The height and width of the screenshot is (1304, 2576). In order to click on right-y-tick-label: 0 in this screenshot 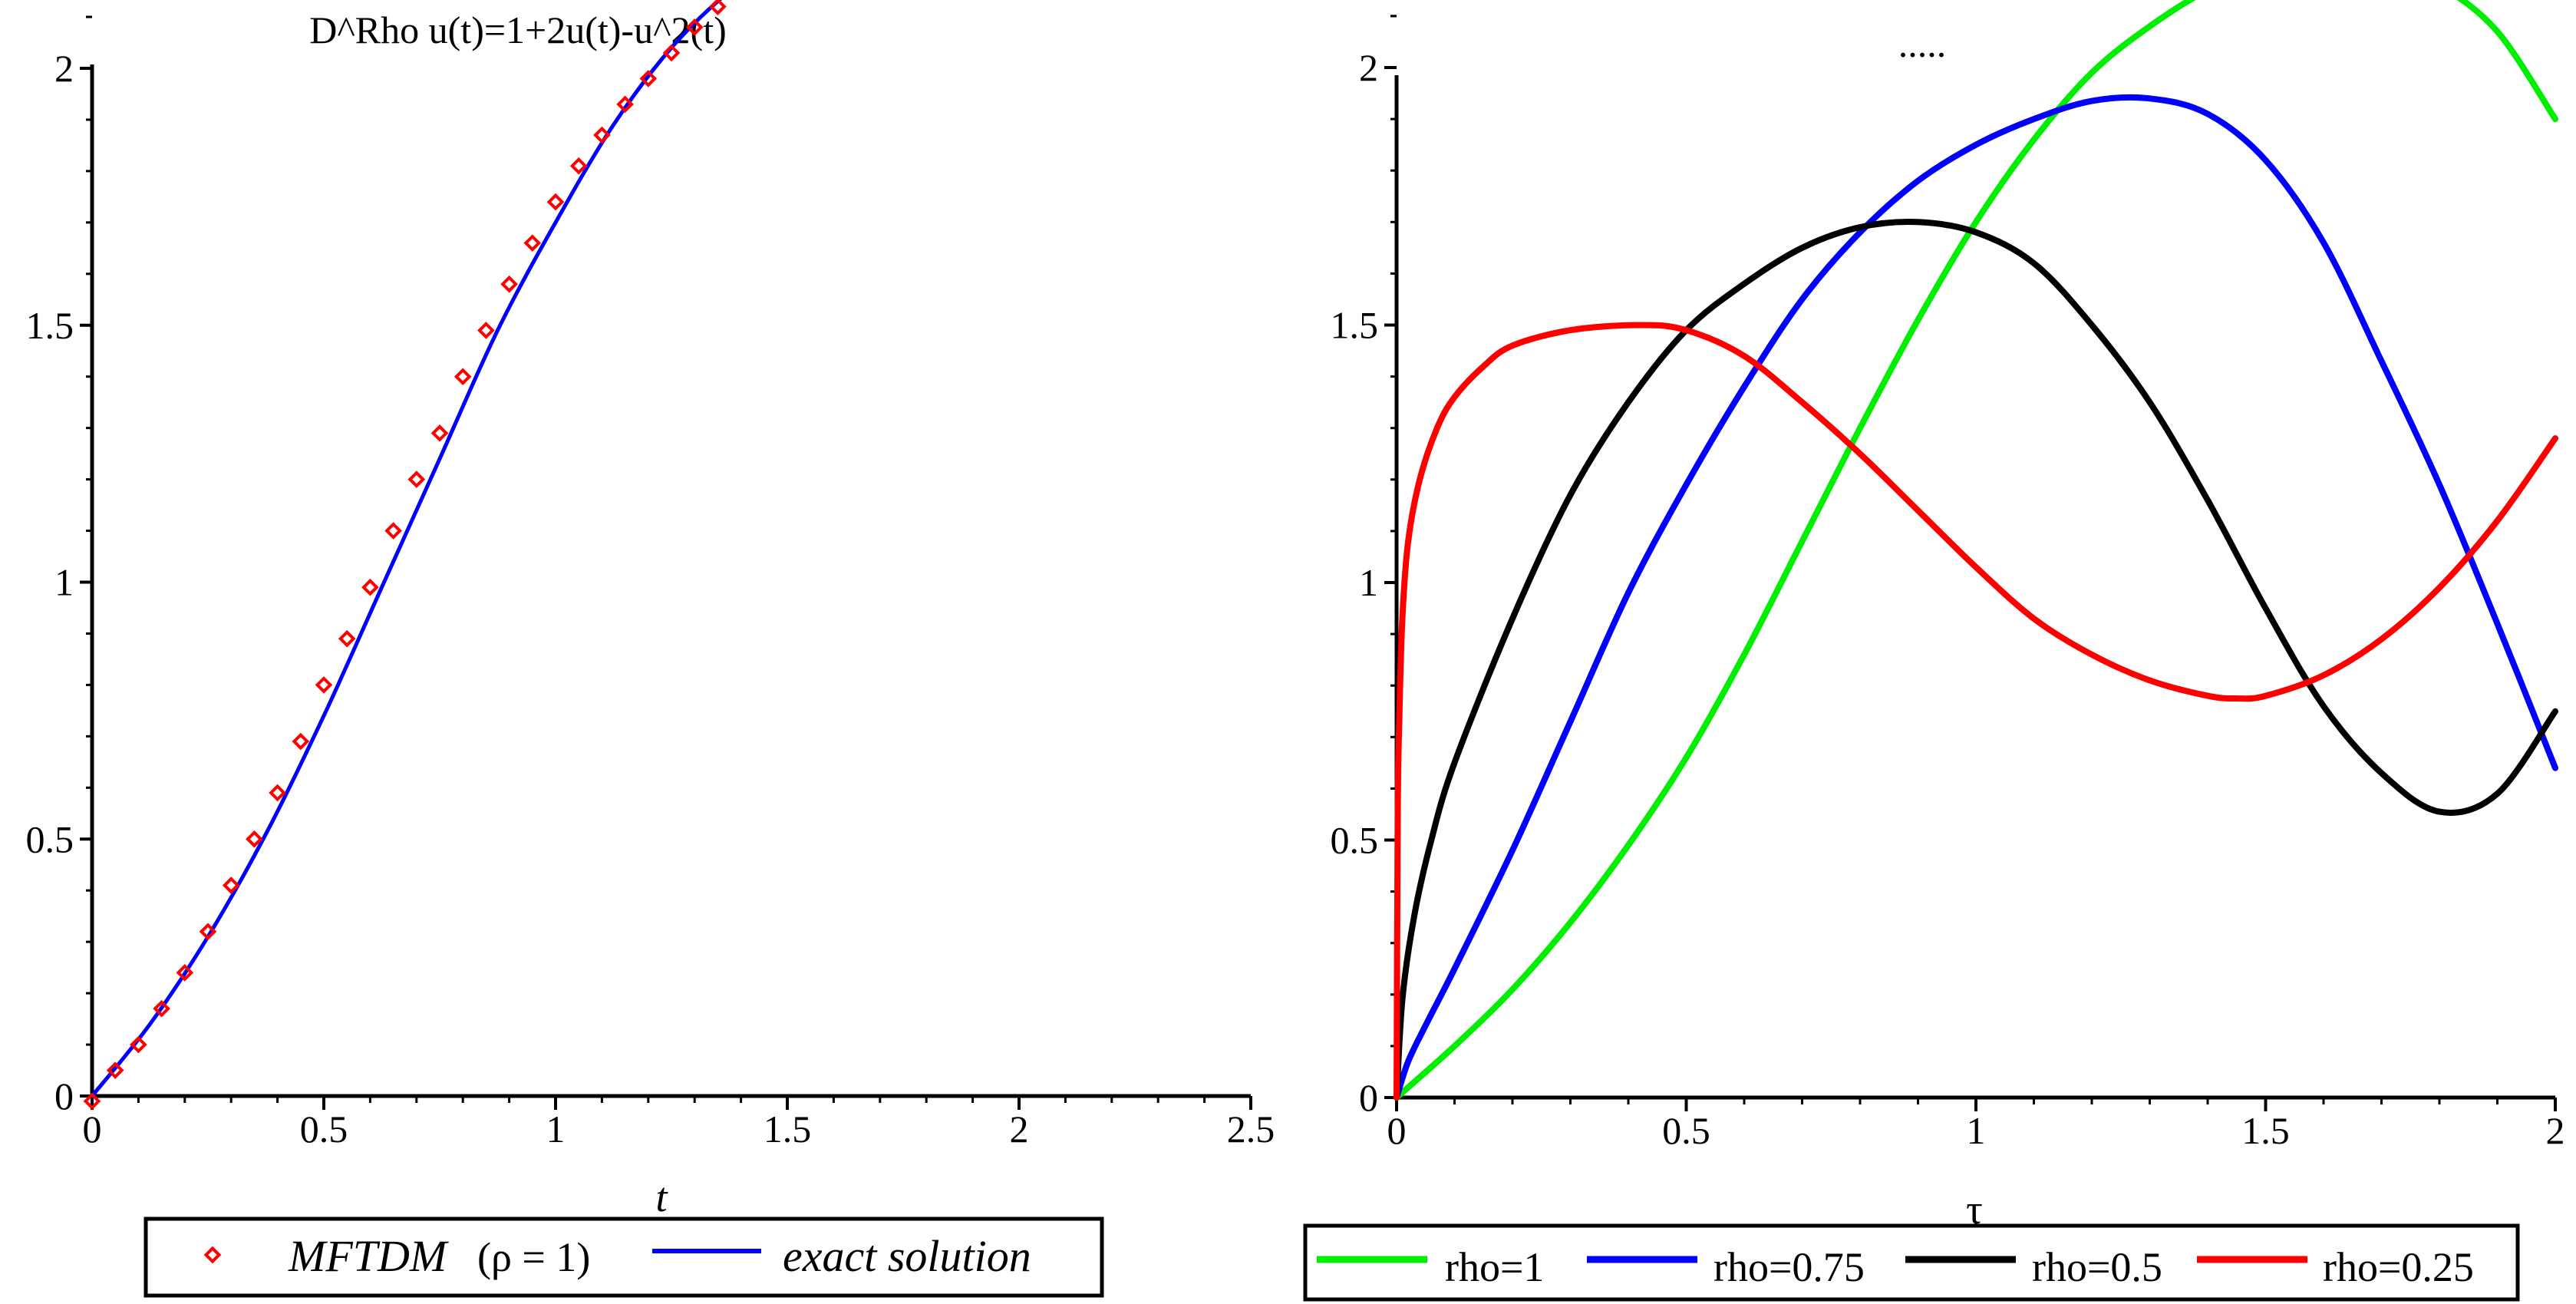, I will do `click(1368, 1097)`.